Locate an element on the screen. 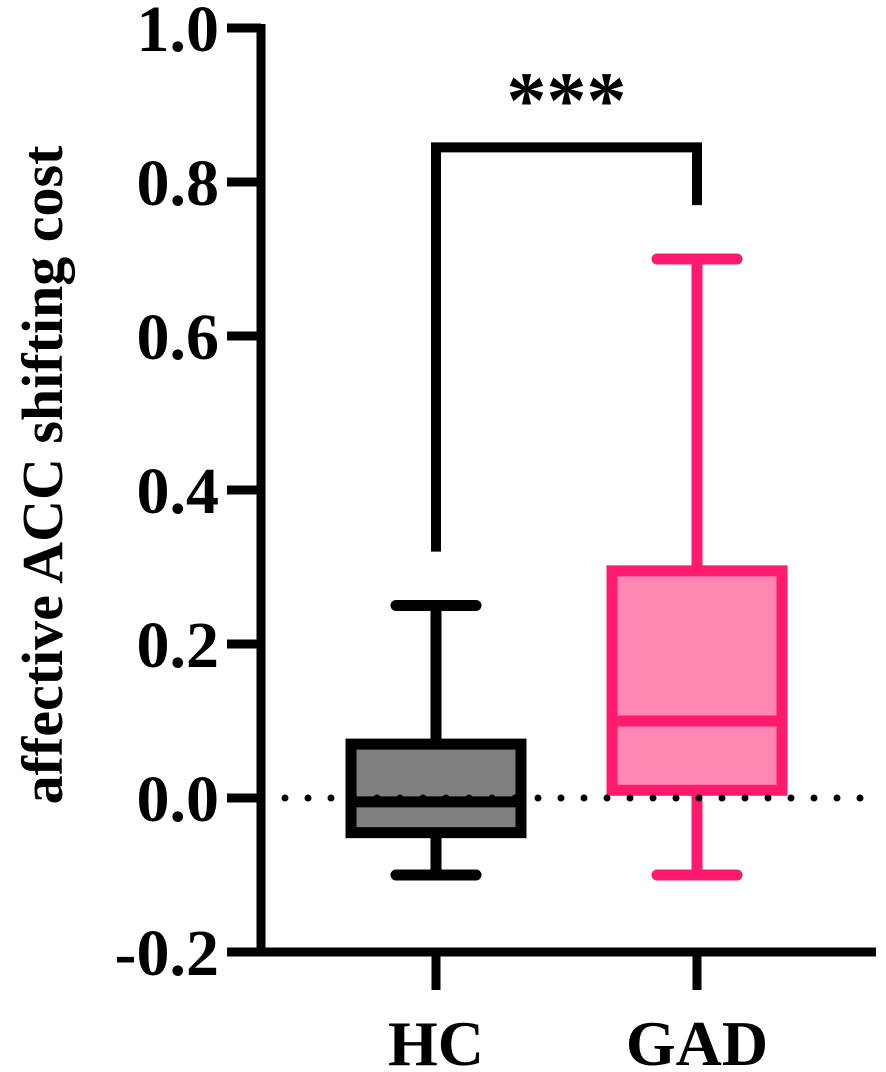  y-tick-label: 0.2 is located at coordinates (178, 645).